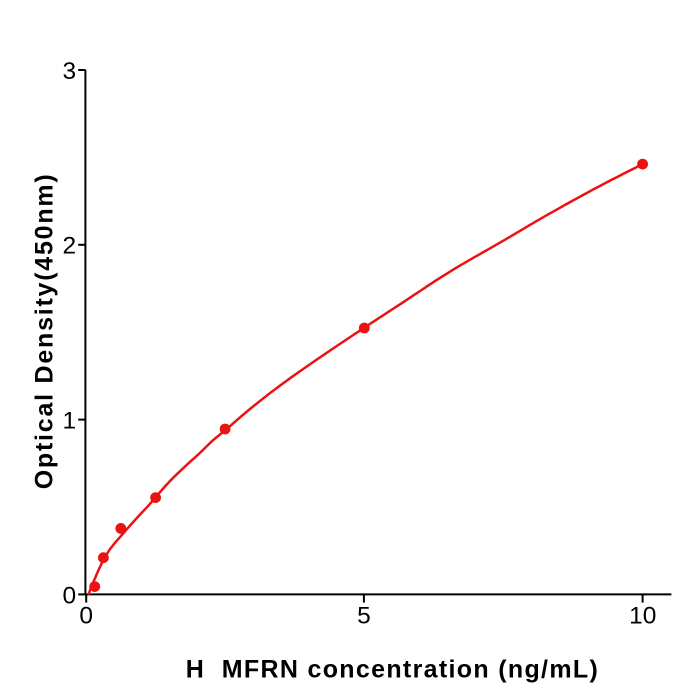  What do you see at coordinates (642, 616) in the screenshot?
I see `svg-text: 10` at bounding box center [642, 616].